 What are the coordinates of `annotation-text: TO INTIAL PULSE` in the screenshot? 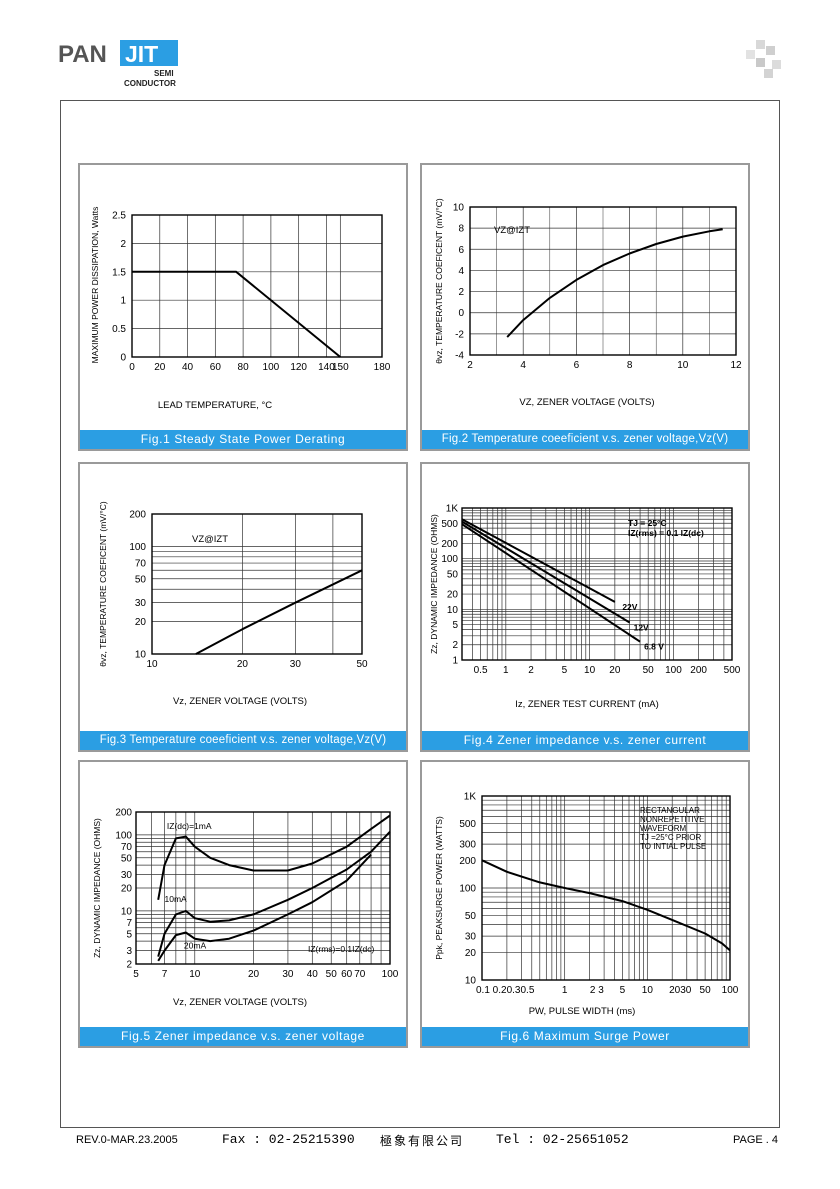 It's located at (673, 846).